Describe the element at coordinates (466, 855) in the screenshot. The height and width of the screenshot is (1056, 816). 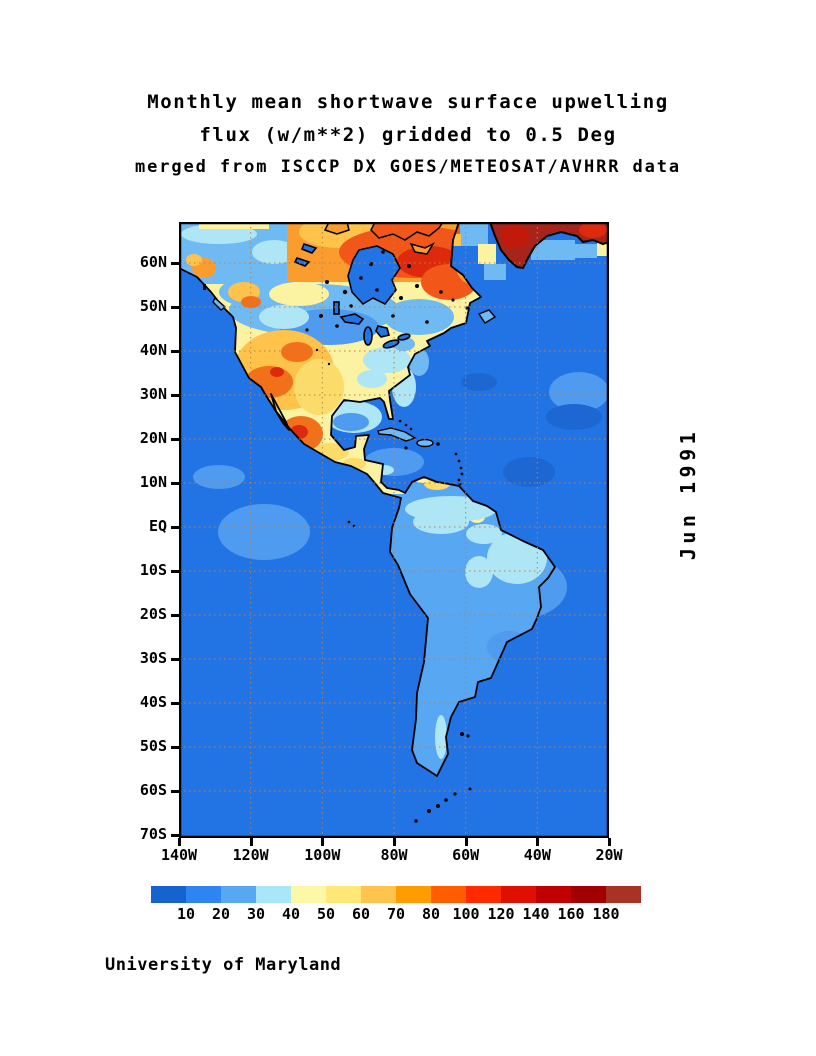
I see `lon-label-60W: 60W` at that location.